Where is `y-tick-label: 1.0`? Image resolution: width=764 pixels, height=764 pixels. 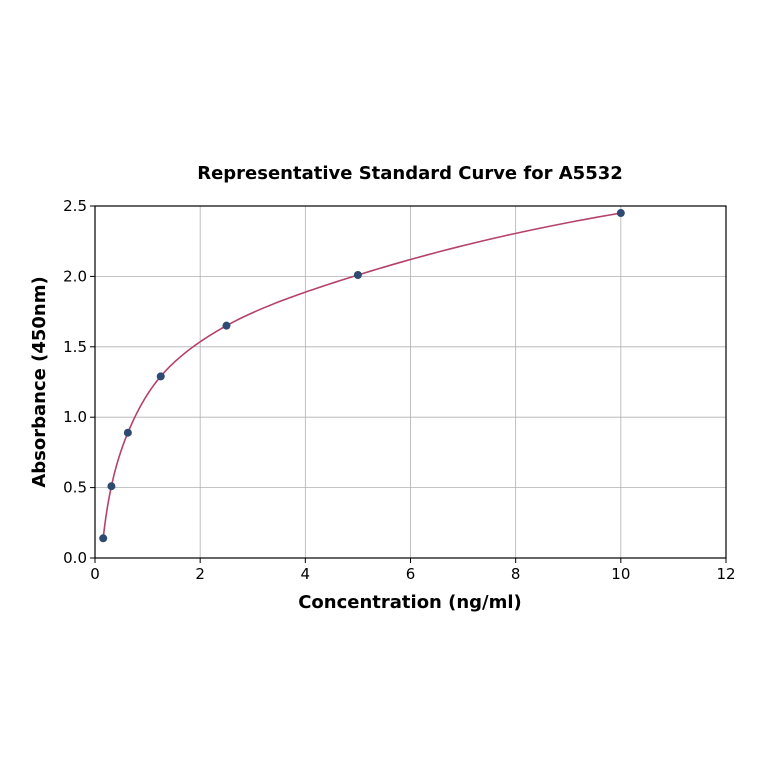
y-tick-label: 1.0 is located at coordinates (75, 417).